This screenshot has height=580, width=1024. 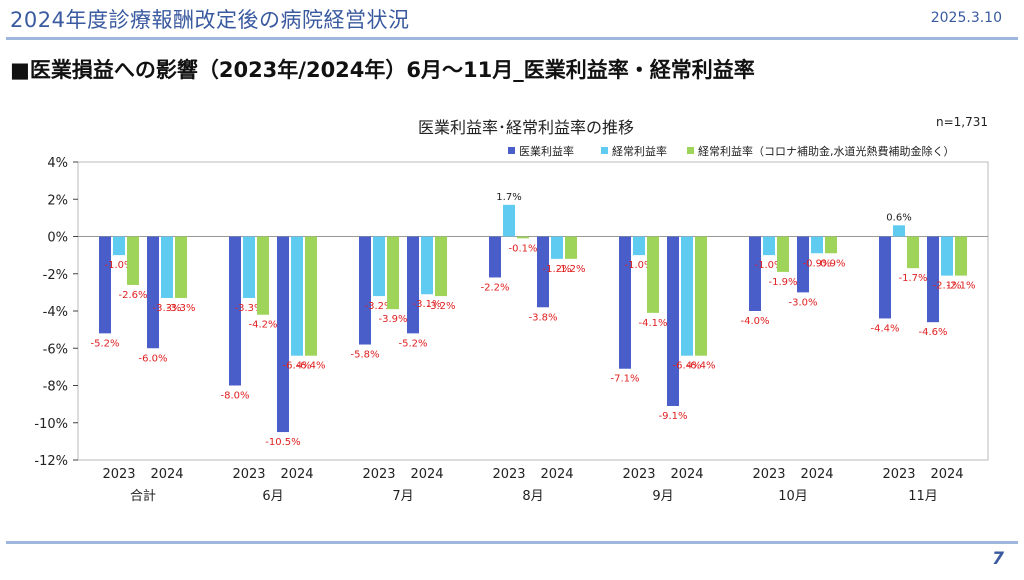 I want to click on data-label: -5.2%, so click(x=412, y=343).